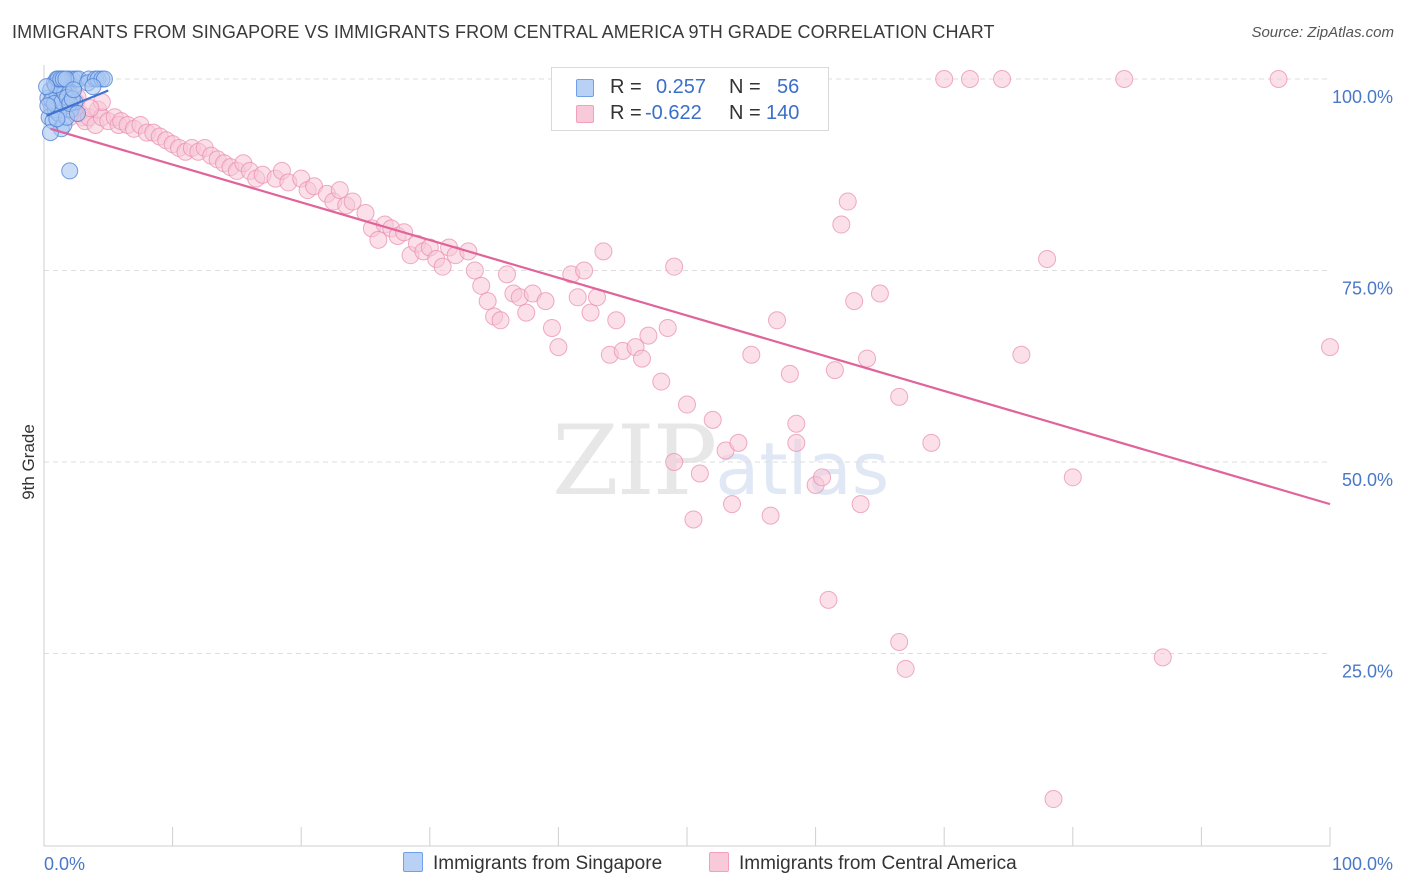 This screenshot has width=1406, height=892. Describe the element at coordinates (64, 864) in the screenshot. I see `x-tick-label-min: 0.0%` at that location.